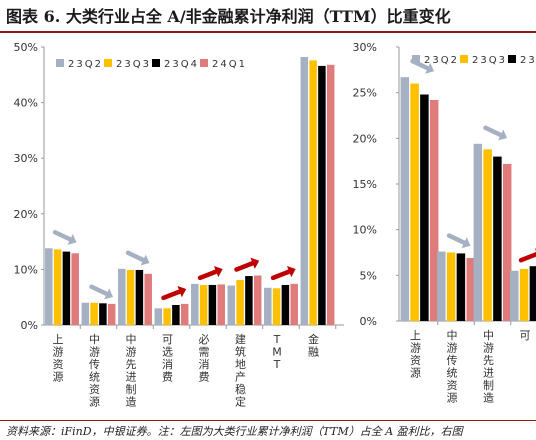 Image resolution: width=536 pixels, height=440 pixels. I want to click on y-tick-label: 40%, so click(26, 103).